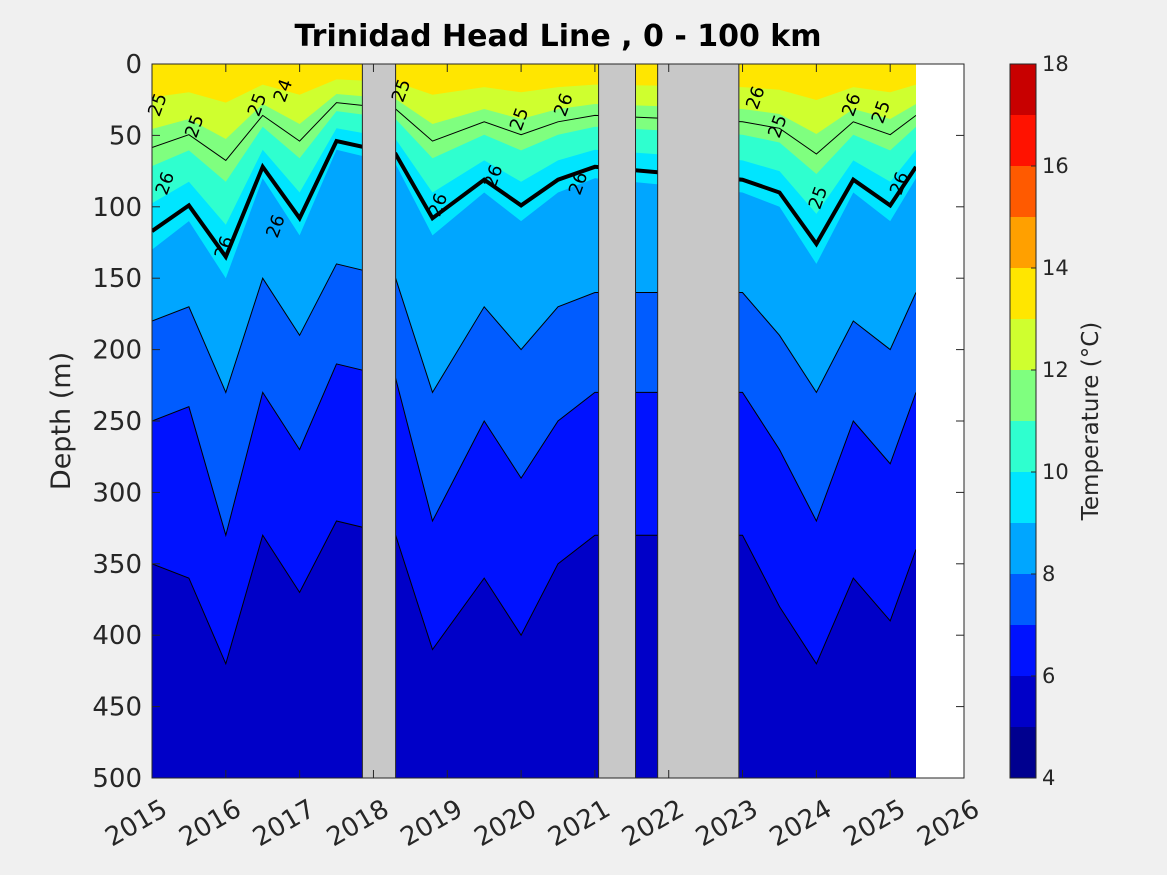 Image resolution: width=1167 pixels, height=875 pixels. I want to click on x-tick-label: 2018, so click(358, 823).